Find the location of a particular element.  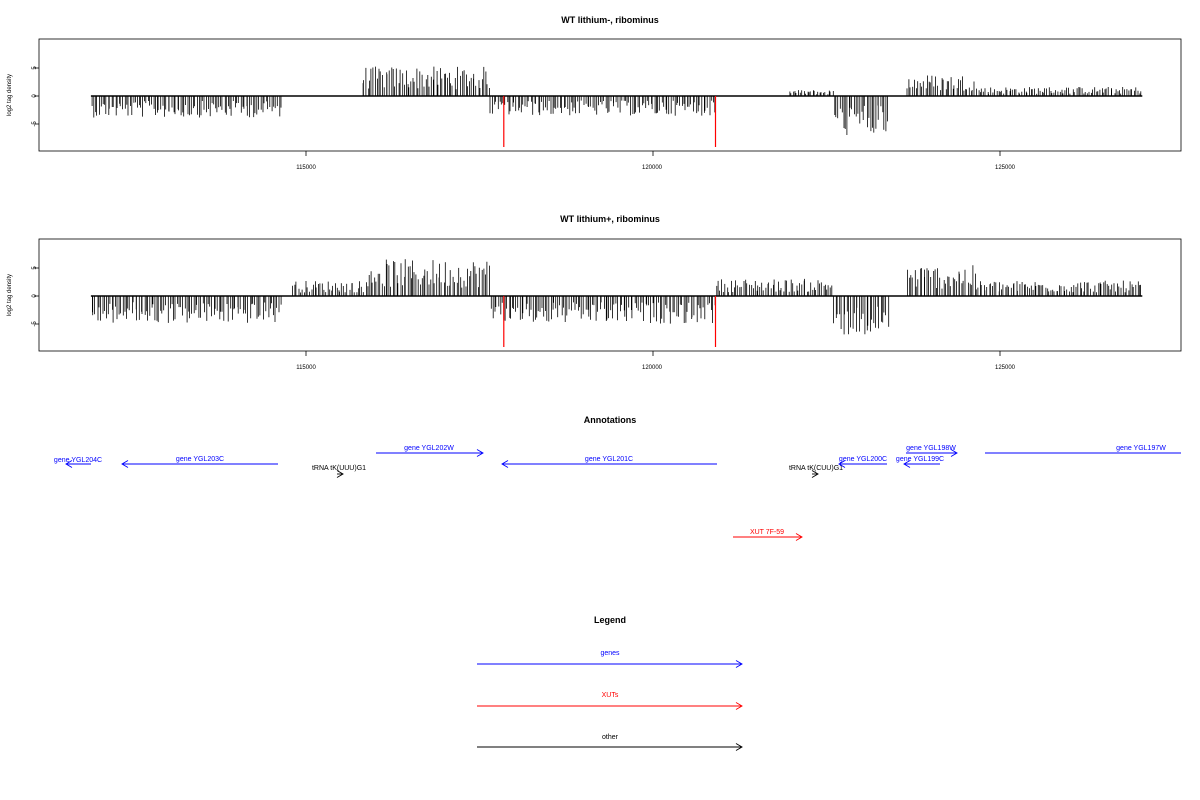

feature-ygl204c-label: gene YGL204C is located at coordinates (78, 460).